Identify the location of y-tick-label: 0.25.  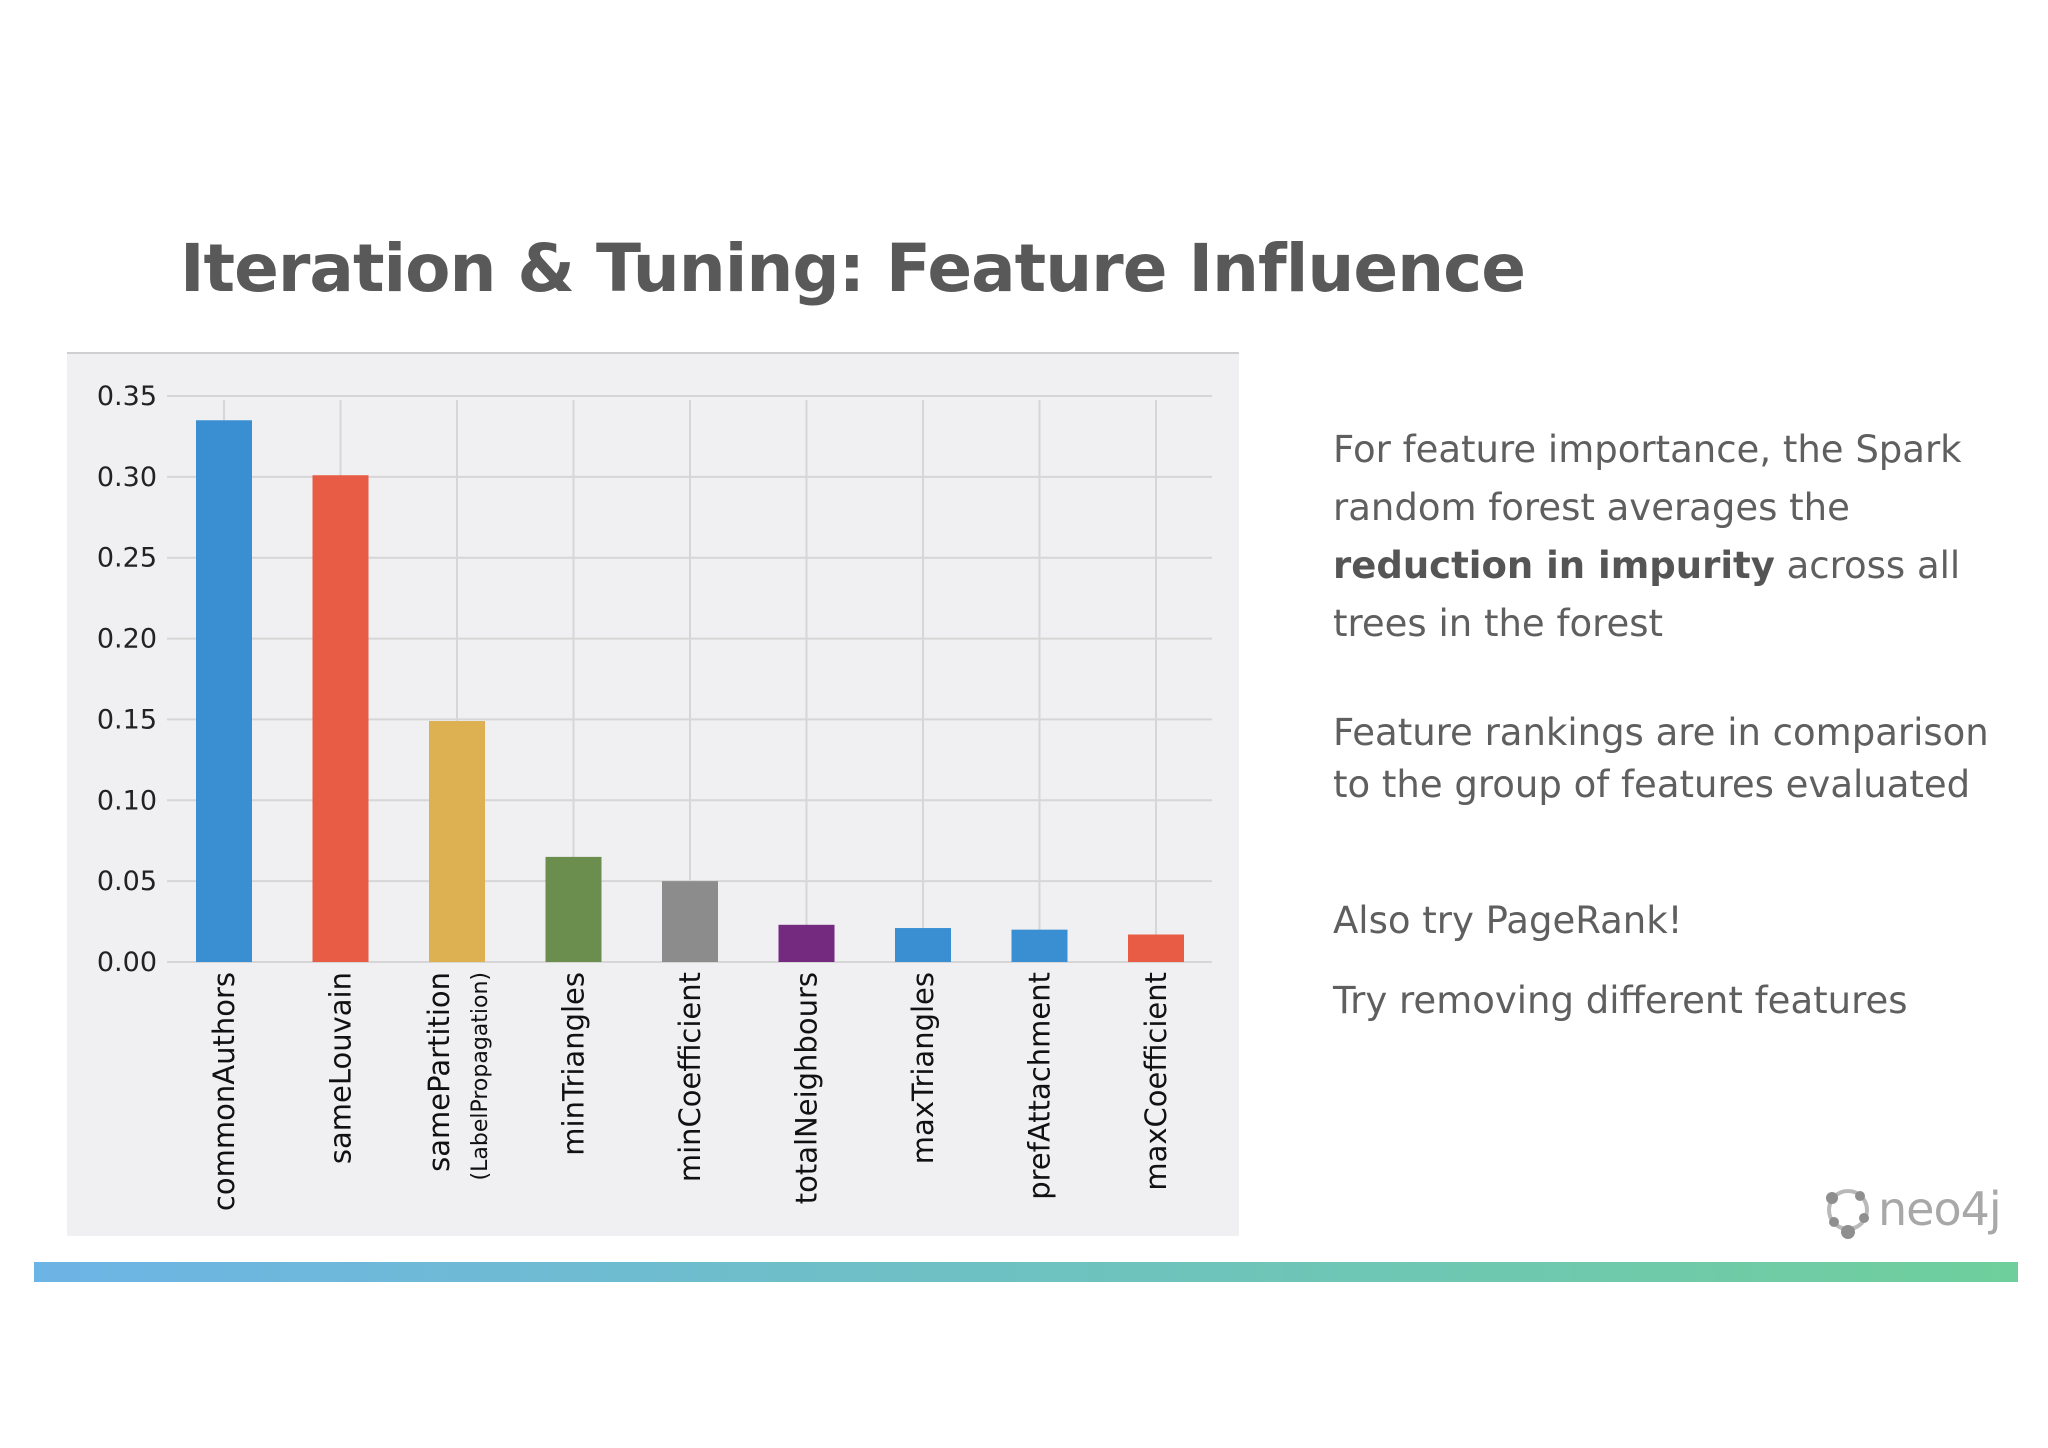
(127, 558).